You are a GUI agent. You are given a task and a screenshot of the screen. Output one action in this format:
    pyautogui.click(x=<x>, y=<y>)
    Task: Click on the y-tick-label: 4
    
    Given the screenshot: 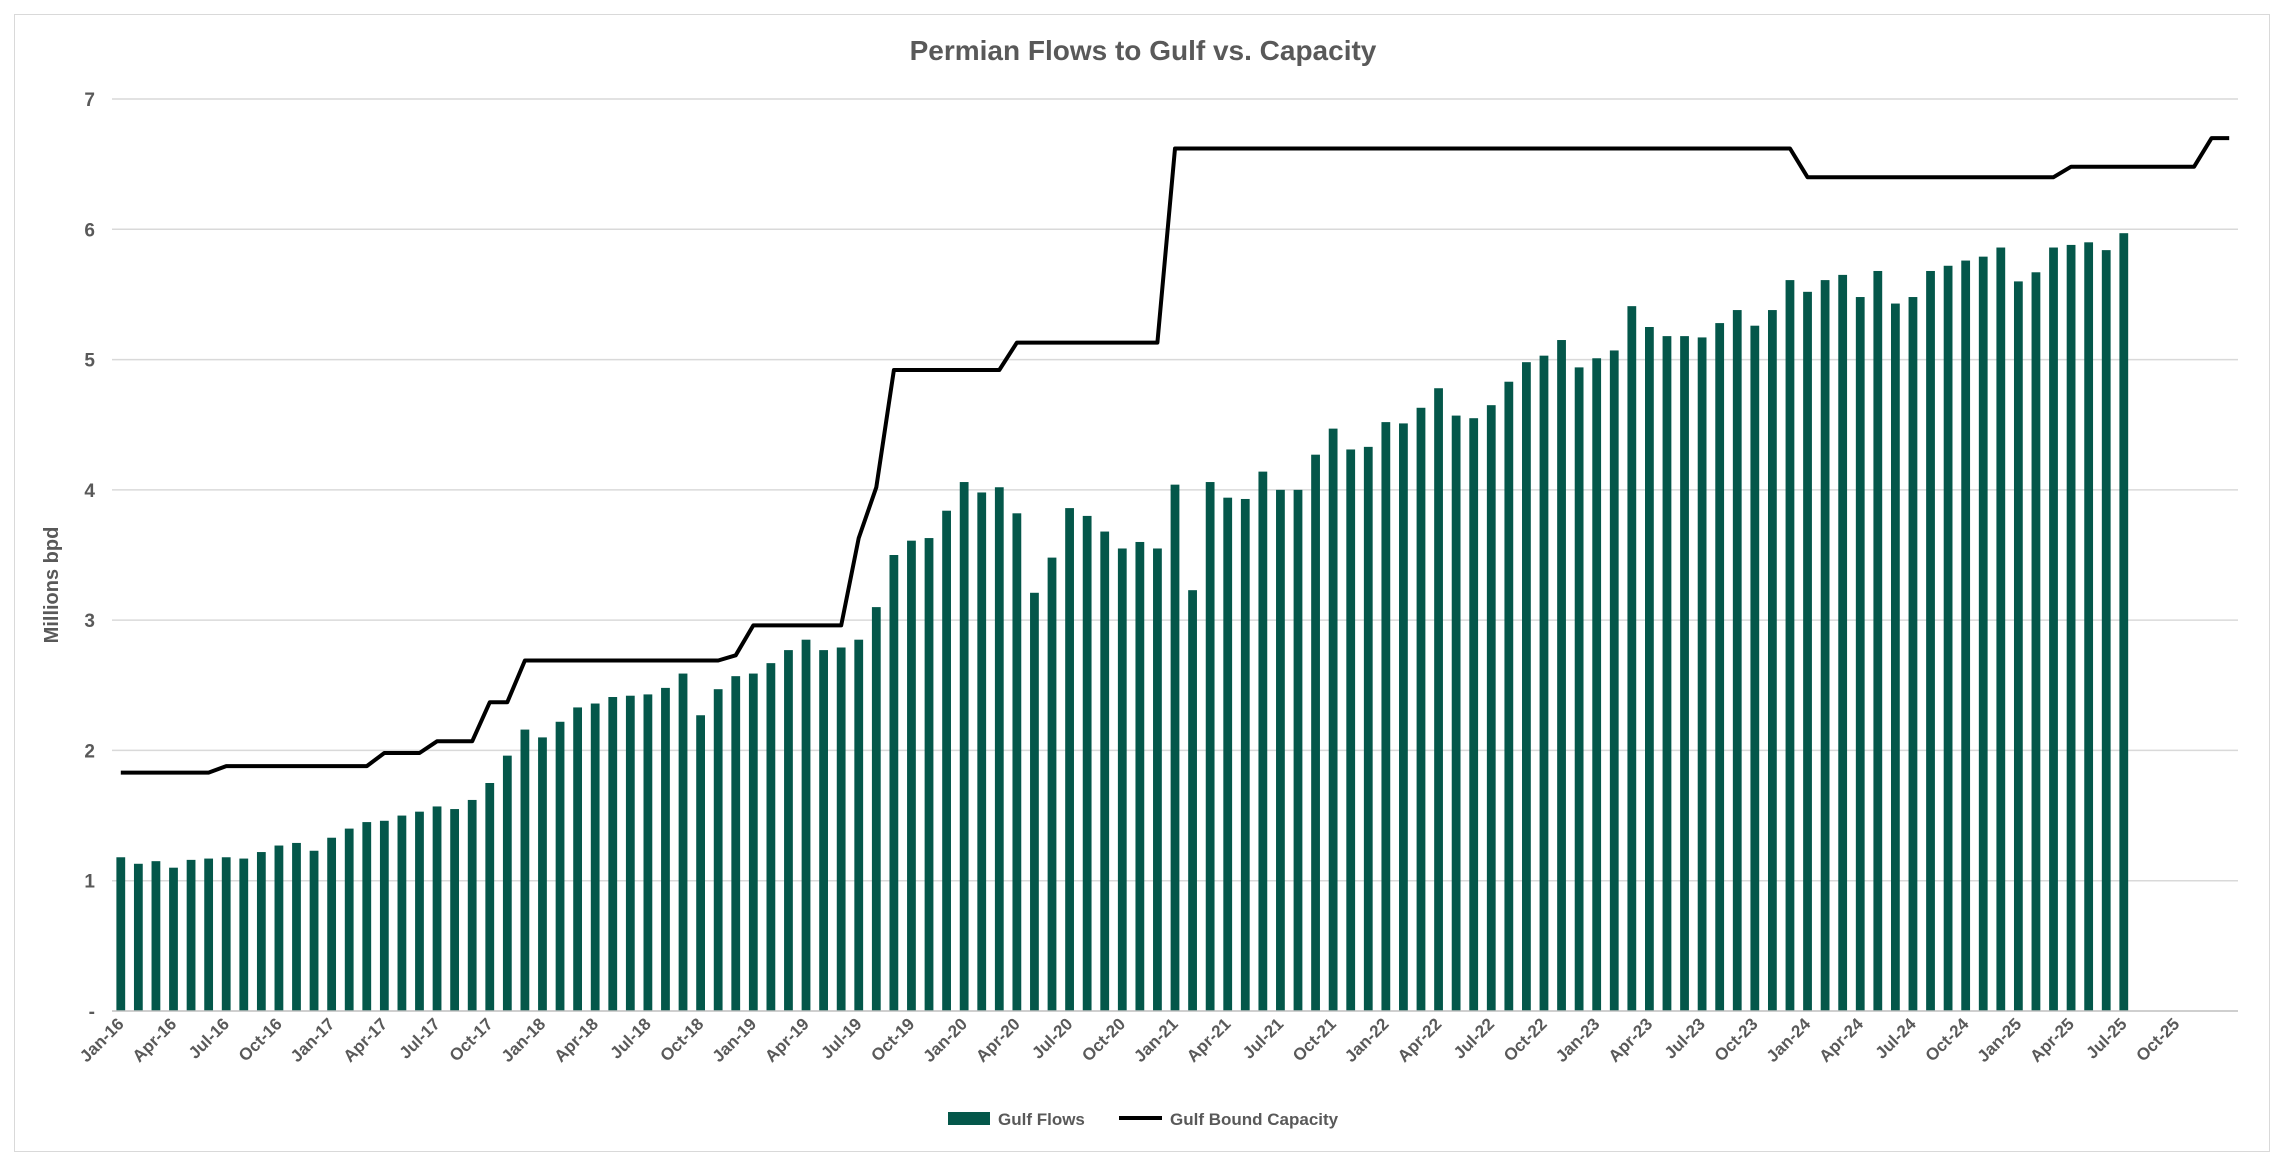 What is the action you would take?
    pyautogui.click(x=89, y=491)
    